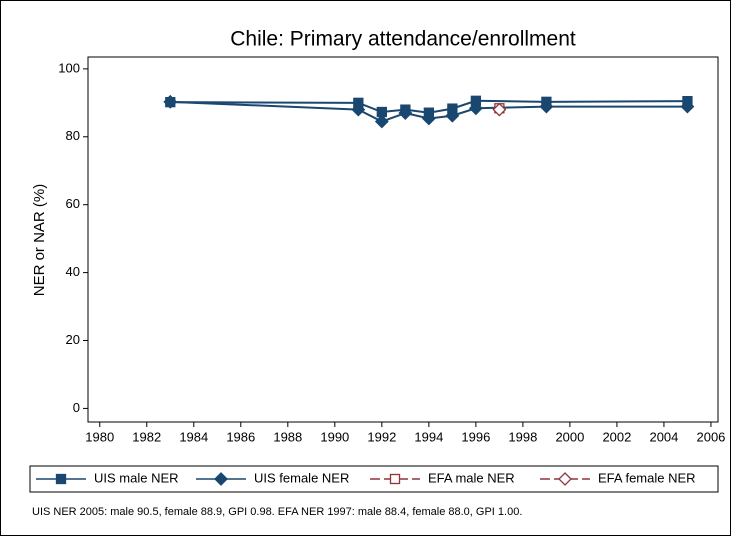 The width and height of the screenshot is (731, 541). I want to click on x-tick-label: 1994, so click(428, 436).